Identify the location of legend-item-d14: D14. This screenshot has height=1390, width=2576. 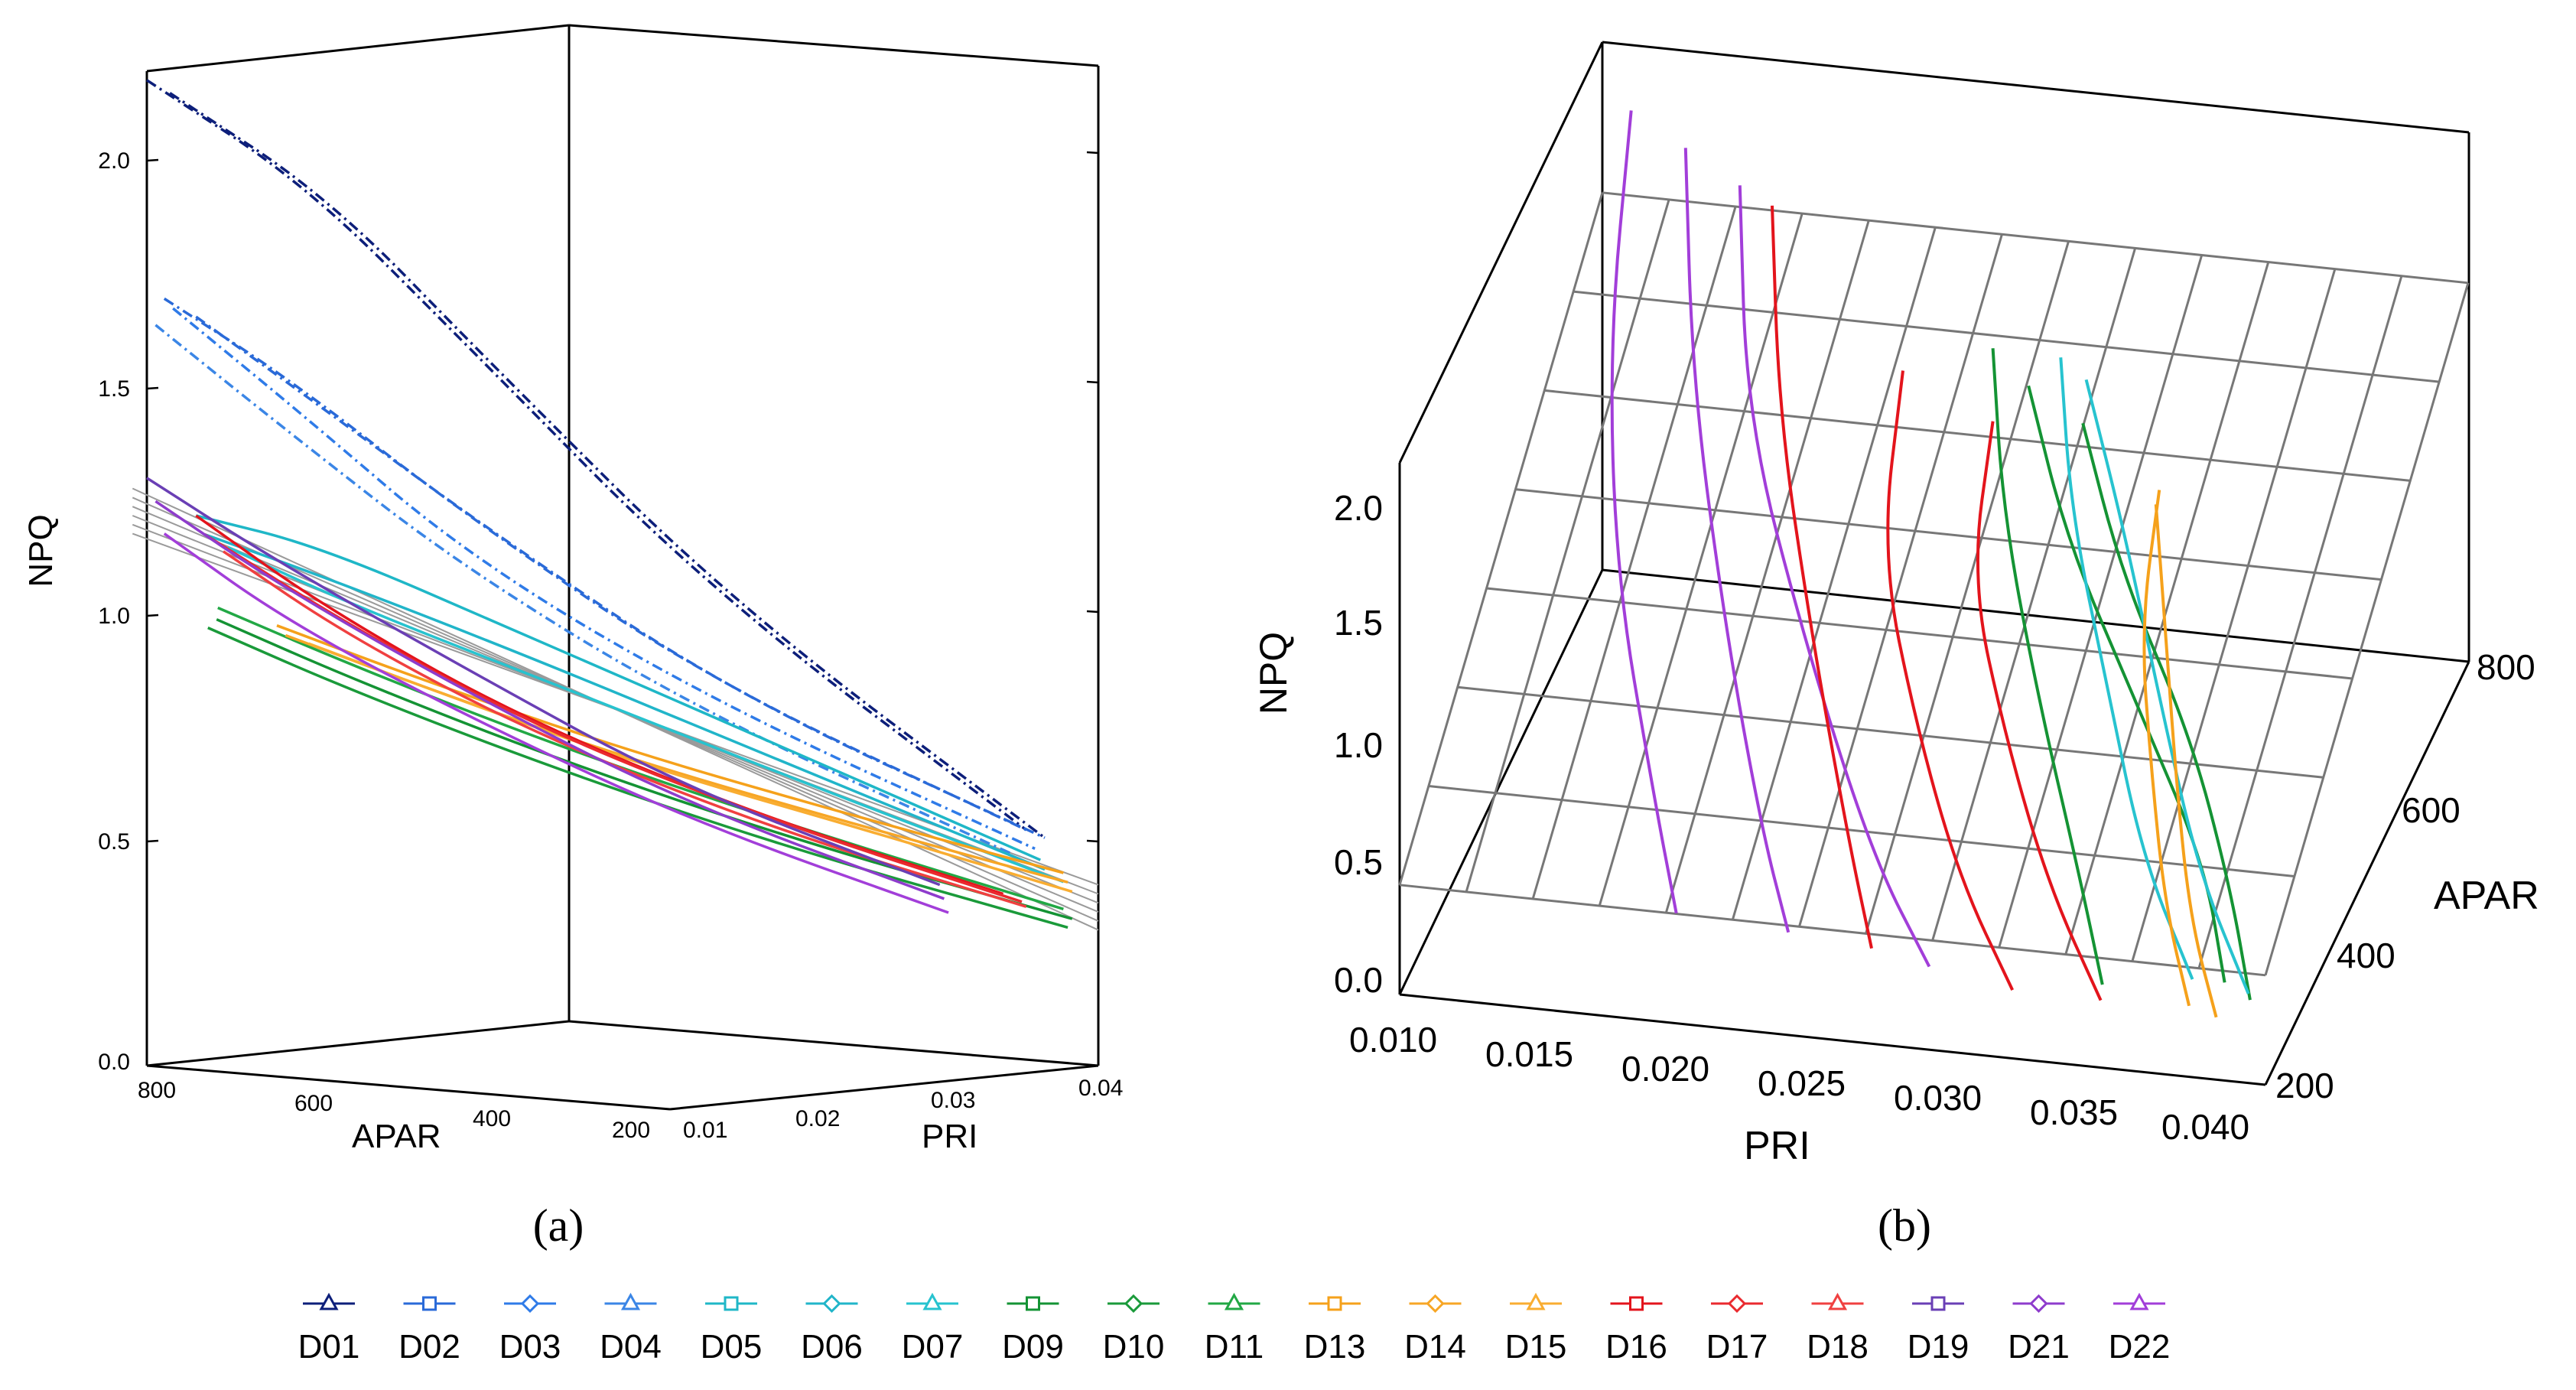
(1435, 1330).